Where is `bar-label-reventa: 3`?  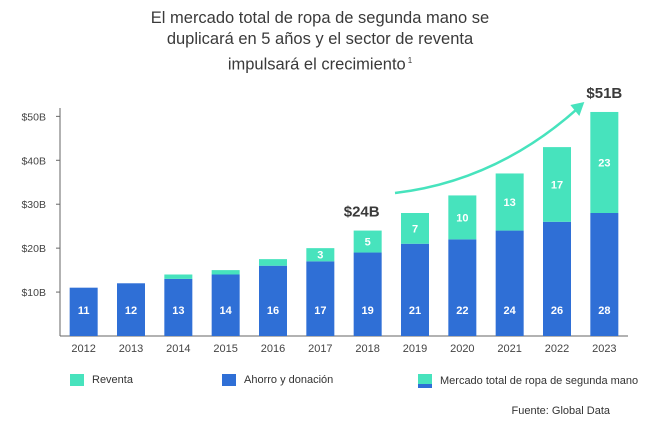
bar-label-reventa: 3 is located at coordinates (320, 256).